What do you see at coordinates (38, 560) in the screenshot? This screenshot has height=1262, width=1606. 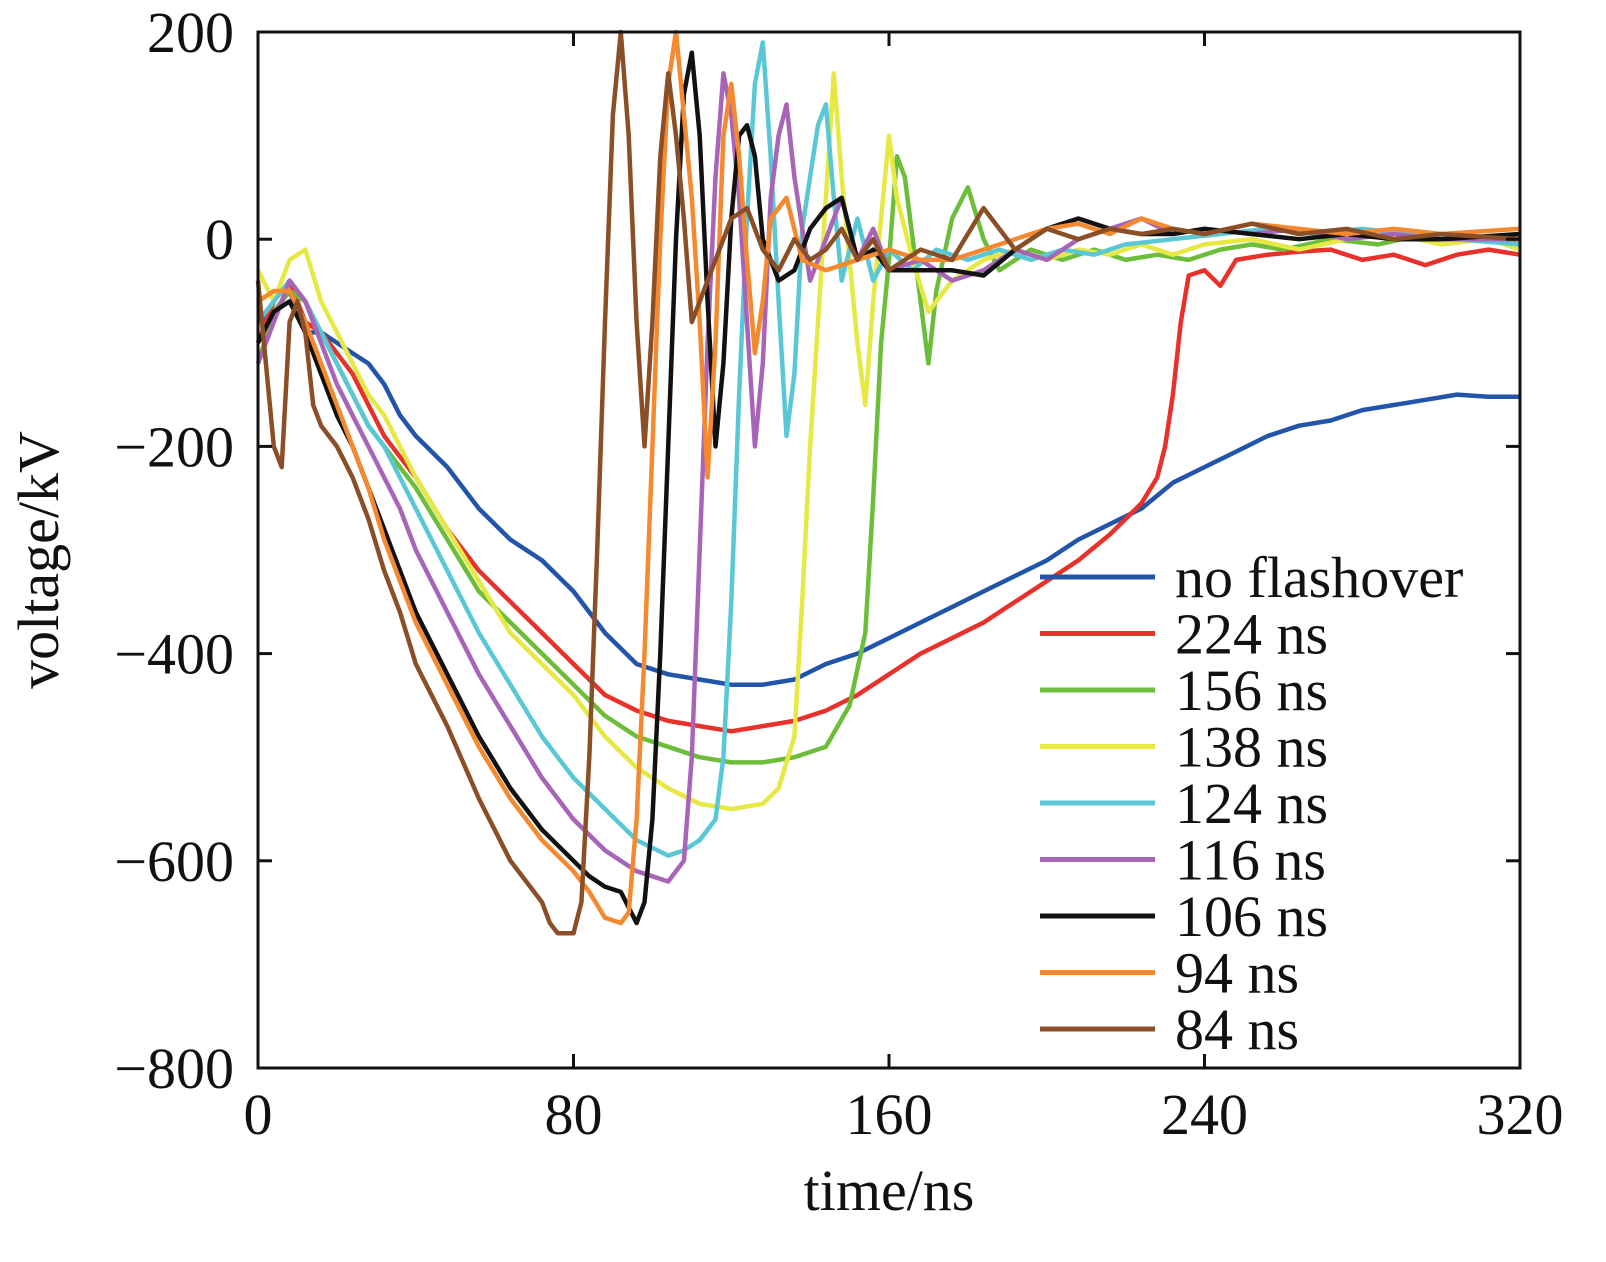 I see `y-axis-title: voltage/kV` at bounding box center [38, 560].